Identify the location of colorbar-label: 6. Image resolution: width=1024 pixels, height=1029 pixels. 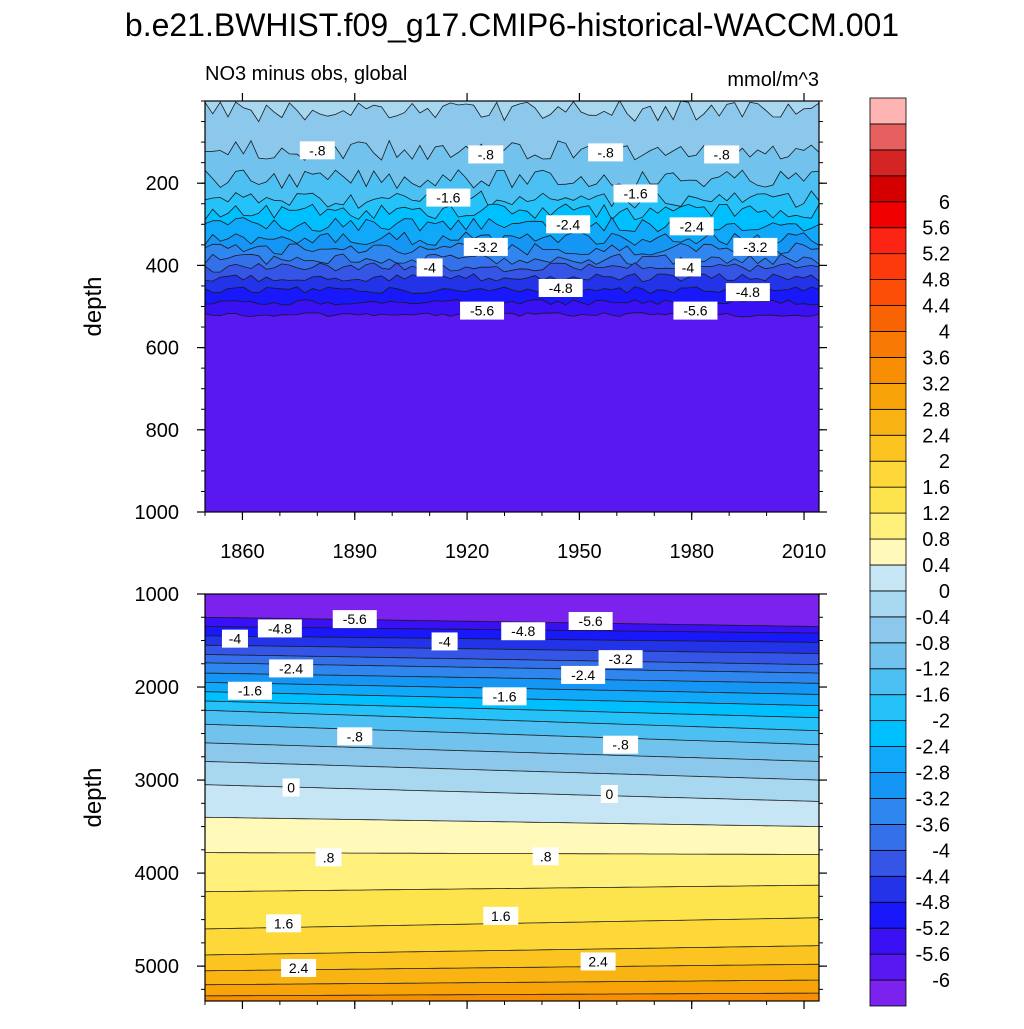
(944, 203).